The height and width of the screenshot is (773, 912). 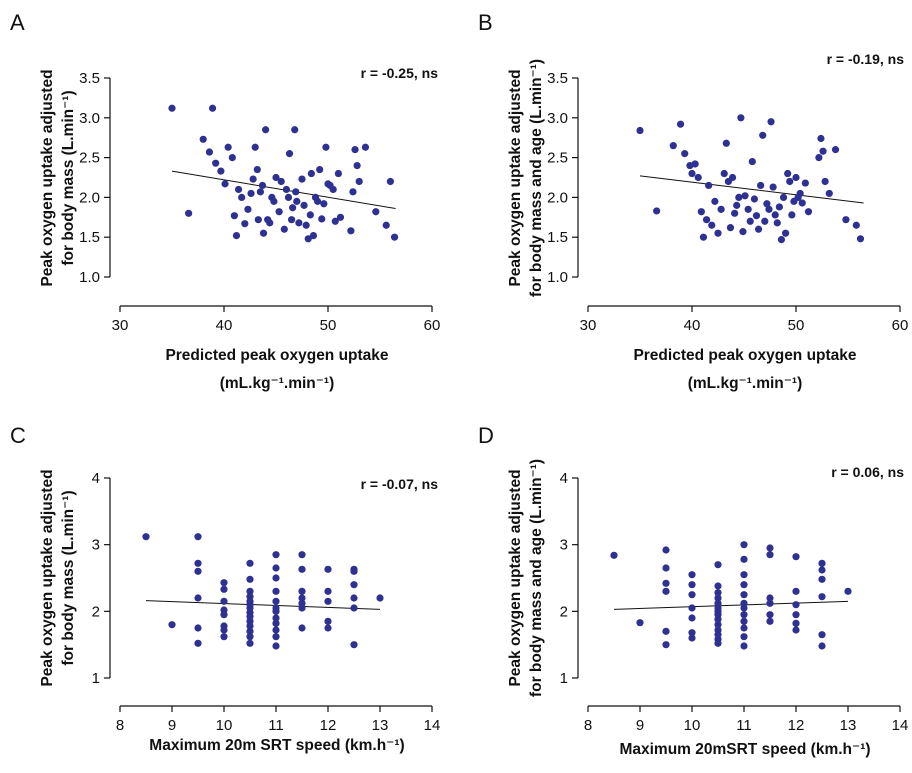 I want to click on y-axis-title-line: for body mass and age (L.min⁻¹), so click(x=536, y=178).